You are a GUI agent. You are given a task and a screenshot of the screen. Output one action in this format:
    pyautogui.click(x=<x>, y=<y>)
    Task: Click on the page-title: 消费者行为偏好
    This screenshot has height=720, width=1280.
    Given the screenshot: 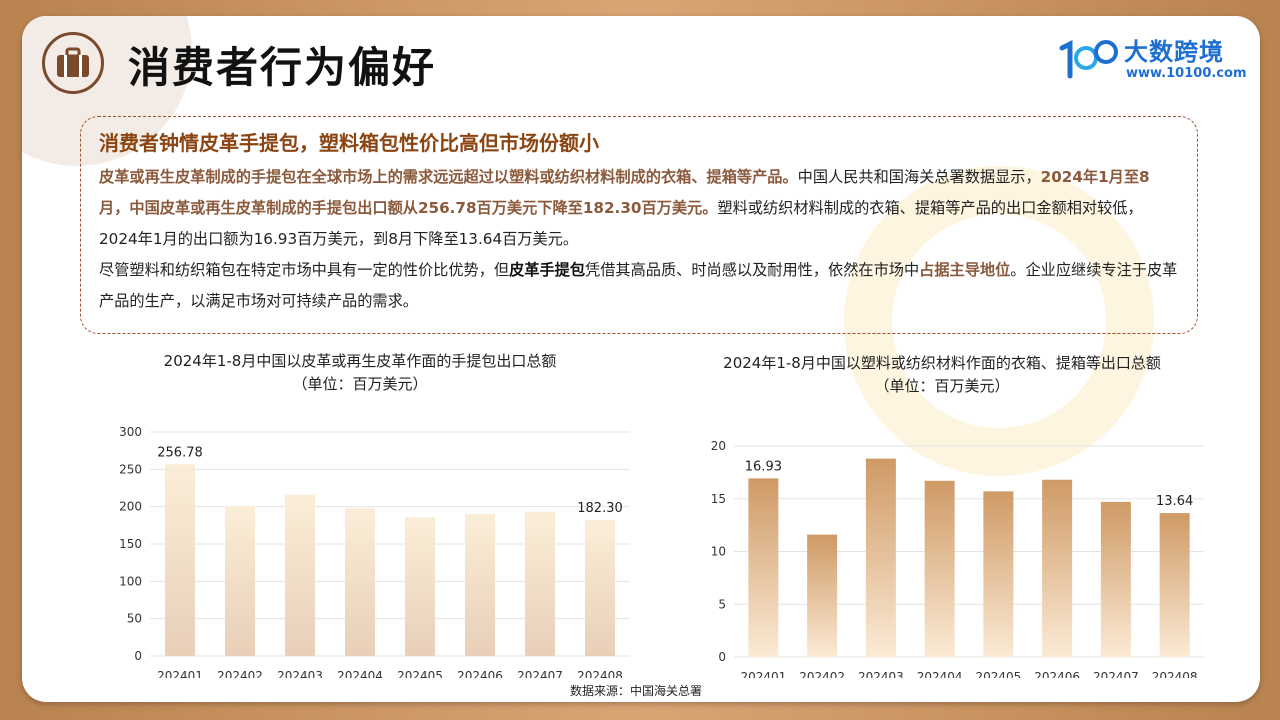 What is the action you would take?
    pyautogui.click(x=282, y=67)
    